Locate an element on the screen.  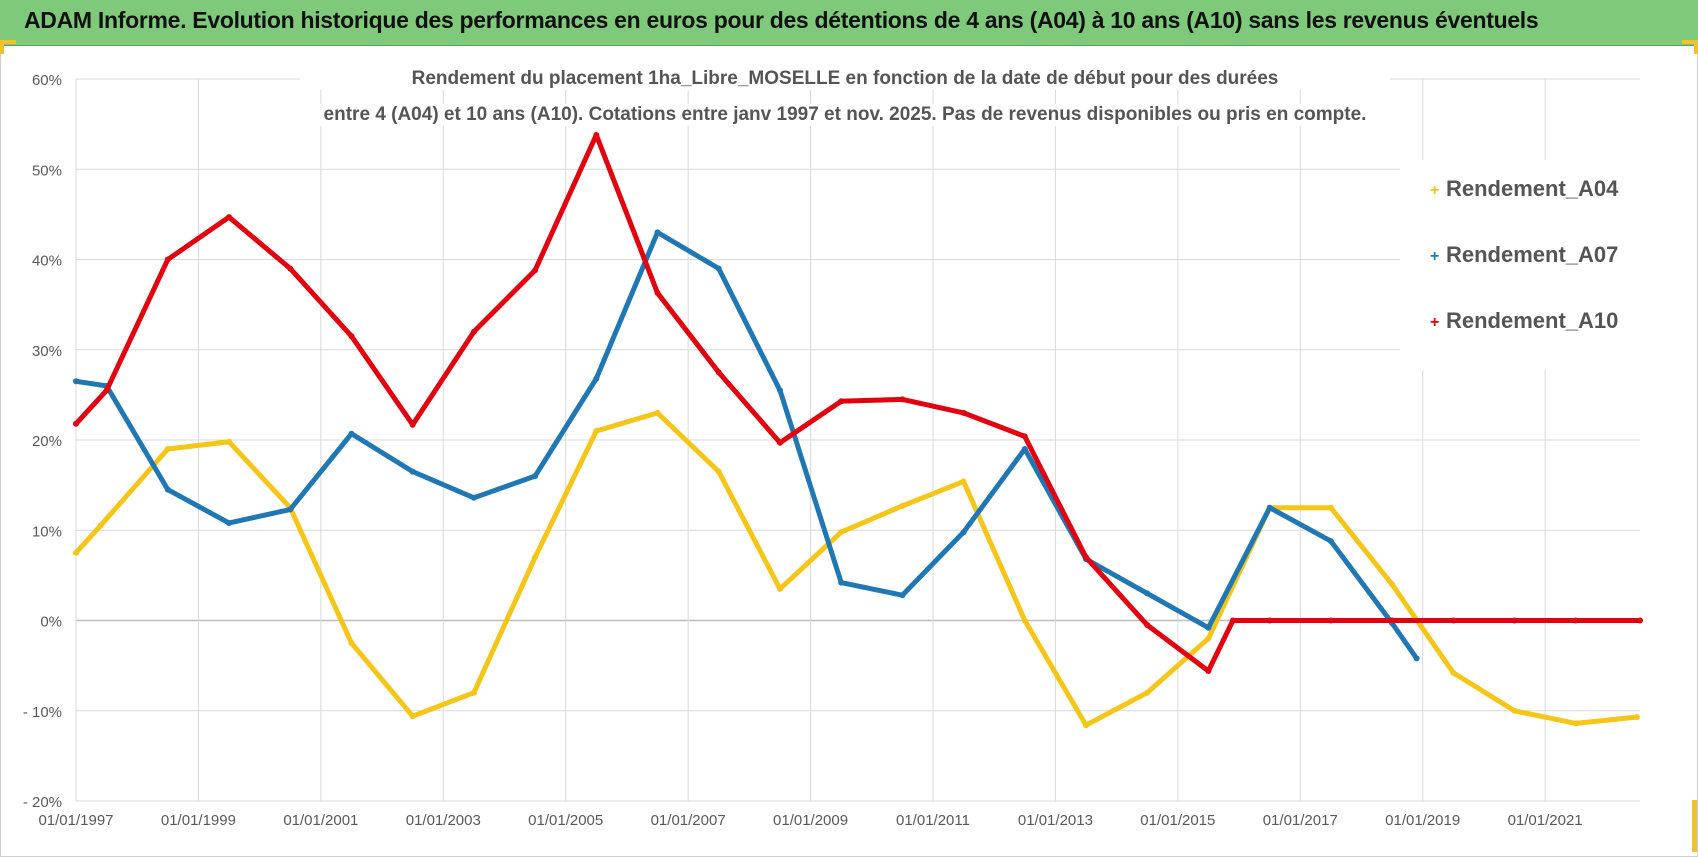
x-tick-label: 01/01/2003 is located at coordinates (443, 820).